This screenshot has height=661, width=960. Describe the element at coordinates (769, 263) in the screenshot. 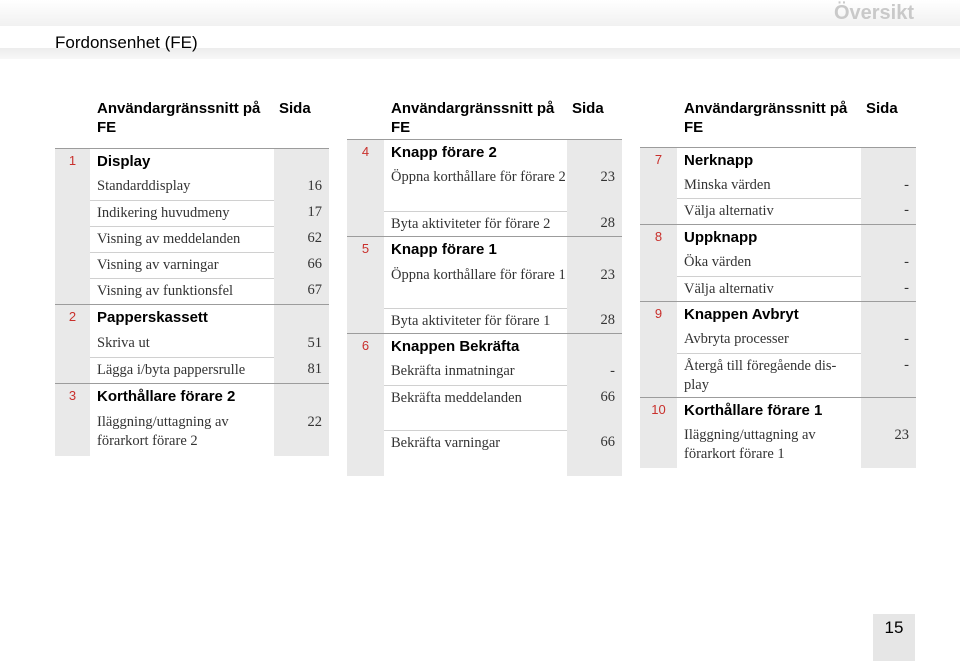

I see `item-label: Öka värden` at that location.